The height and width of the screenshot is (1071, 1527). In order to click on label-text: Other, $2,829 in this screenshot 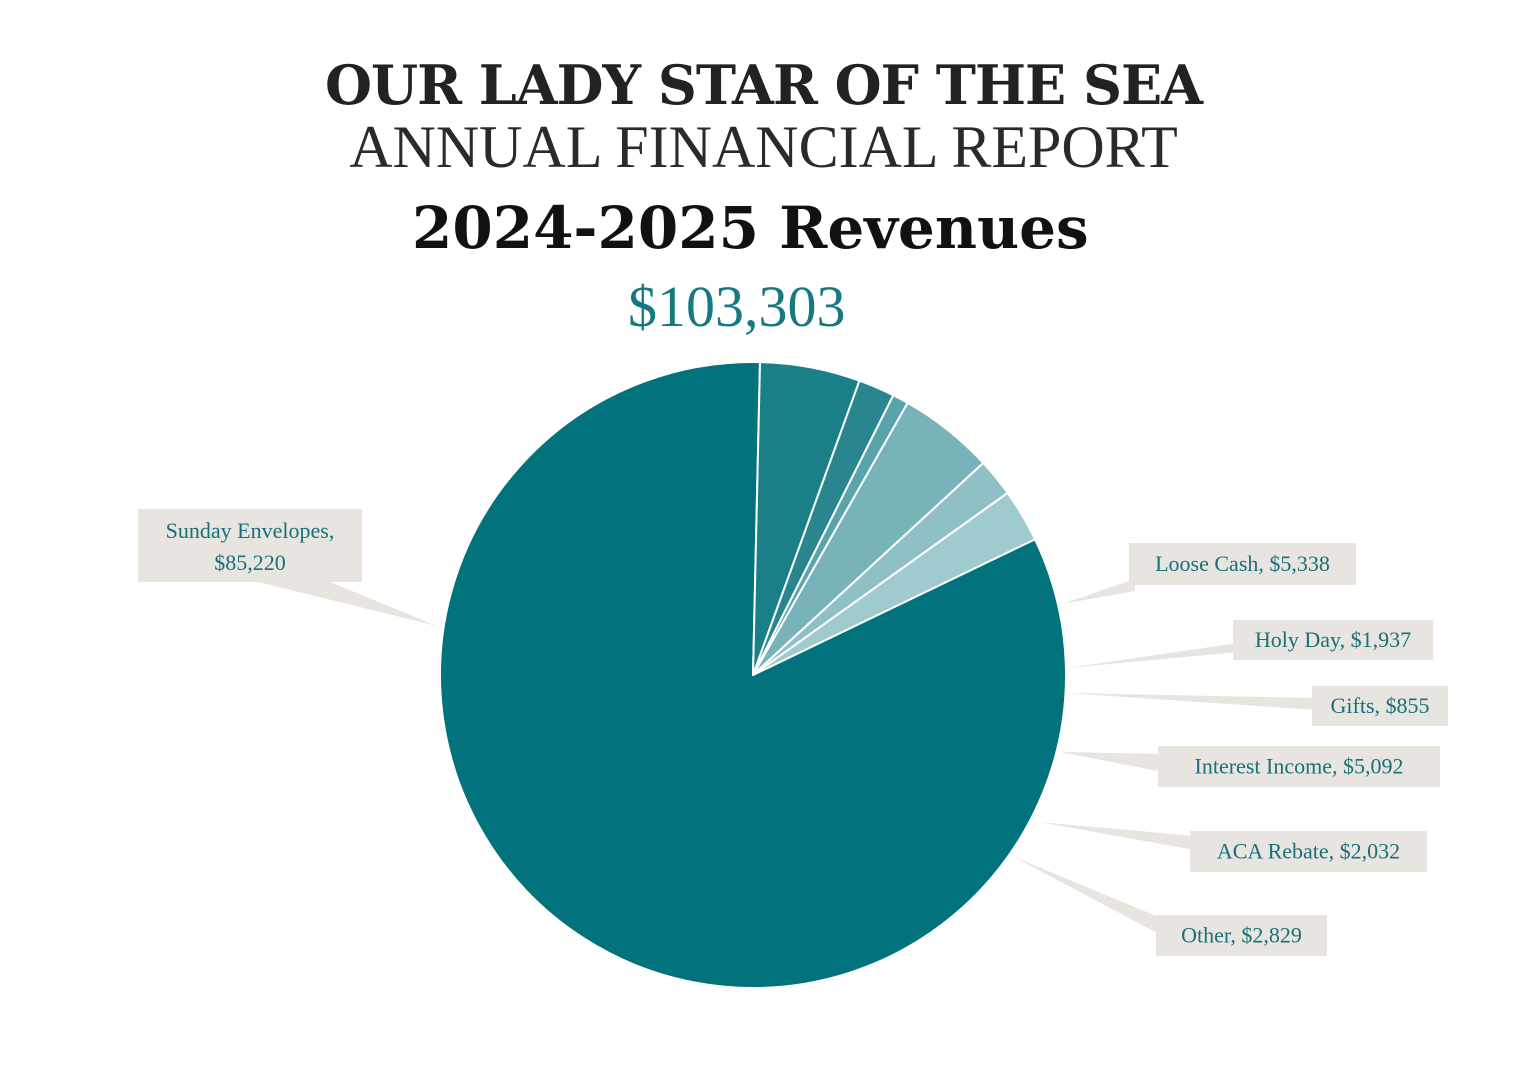, I will do `click(1241, 935)`.